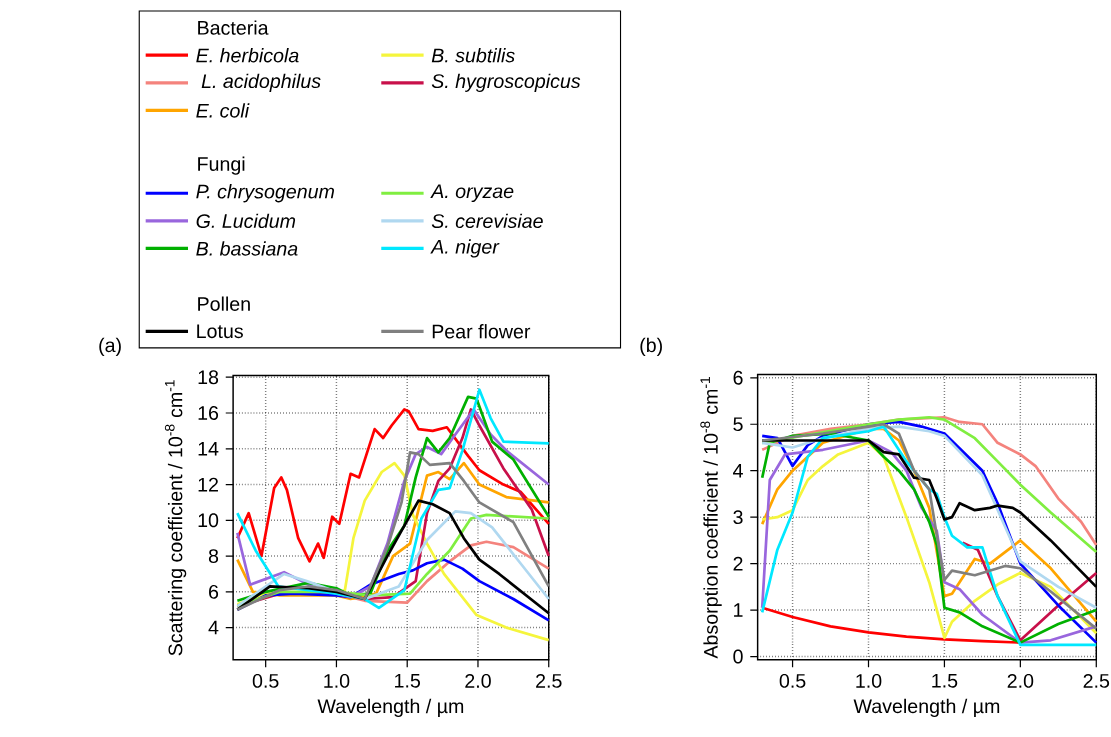 This screenshot has height=737, width=1111. What do you see at coordinates (208, 520) in the screenshot?
I see `y-tick-label: 10` at bounding box center [208, 520].